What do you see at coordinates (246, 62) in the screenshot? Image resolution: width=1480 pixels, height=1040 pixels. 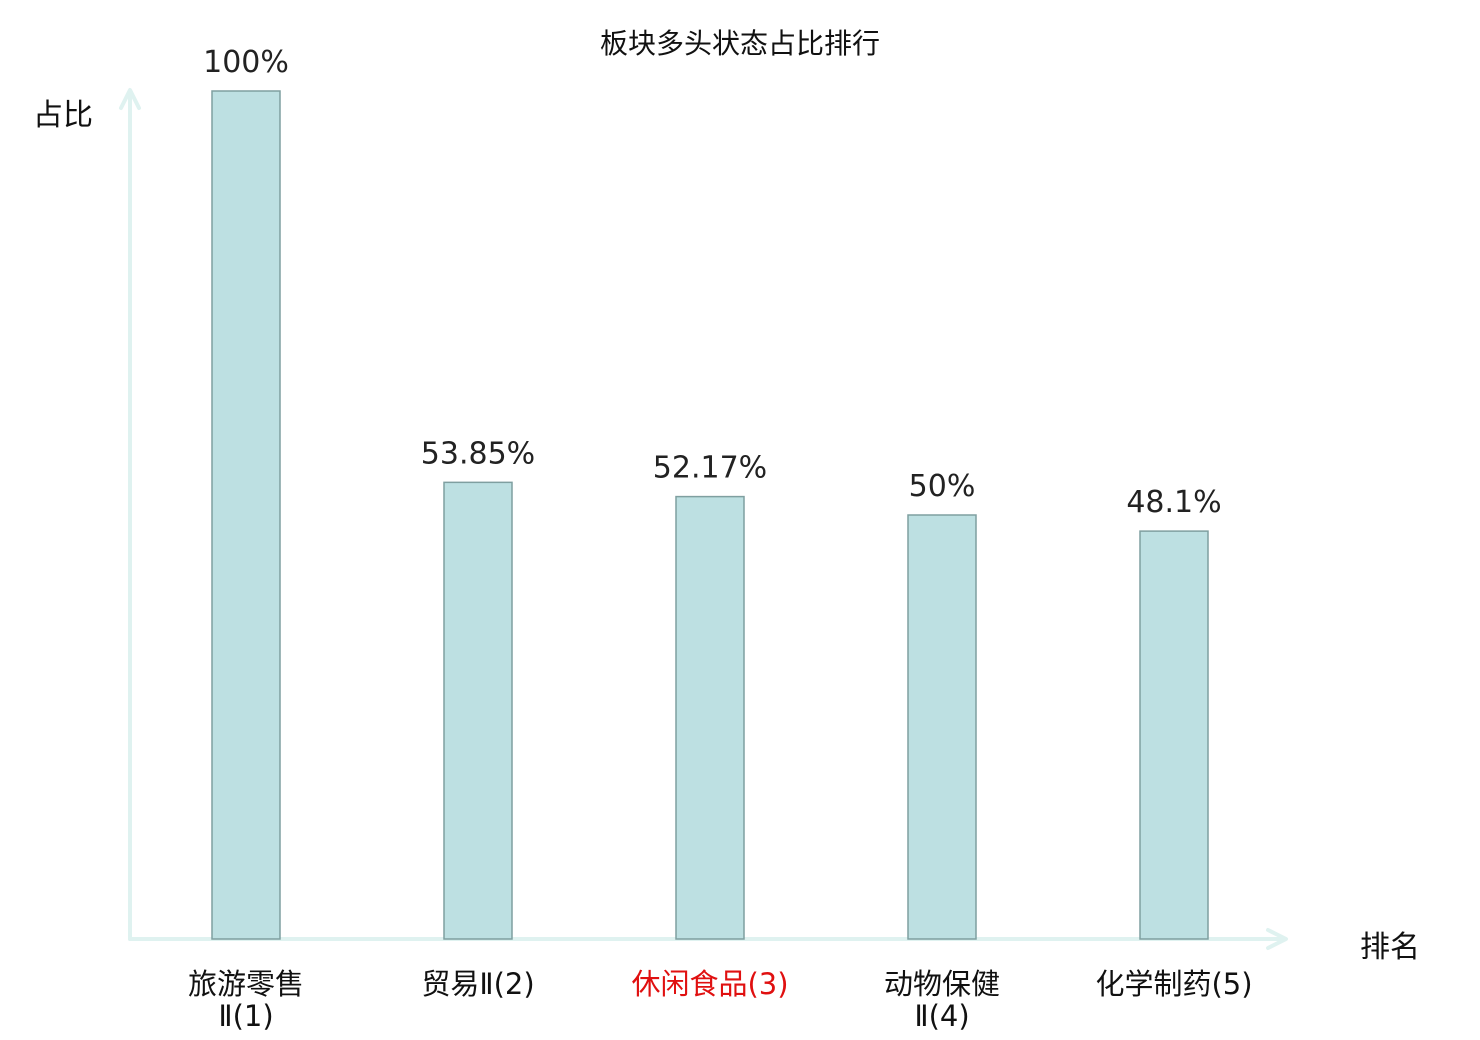 I see `value-label-1: 100%` at bounding box center [246, 62].